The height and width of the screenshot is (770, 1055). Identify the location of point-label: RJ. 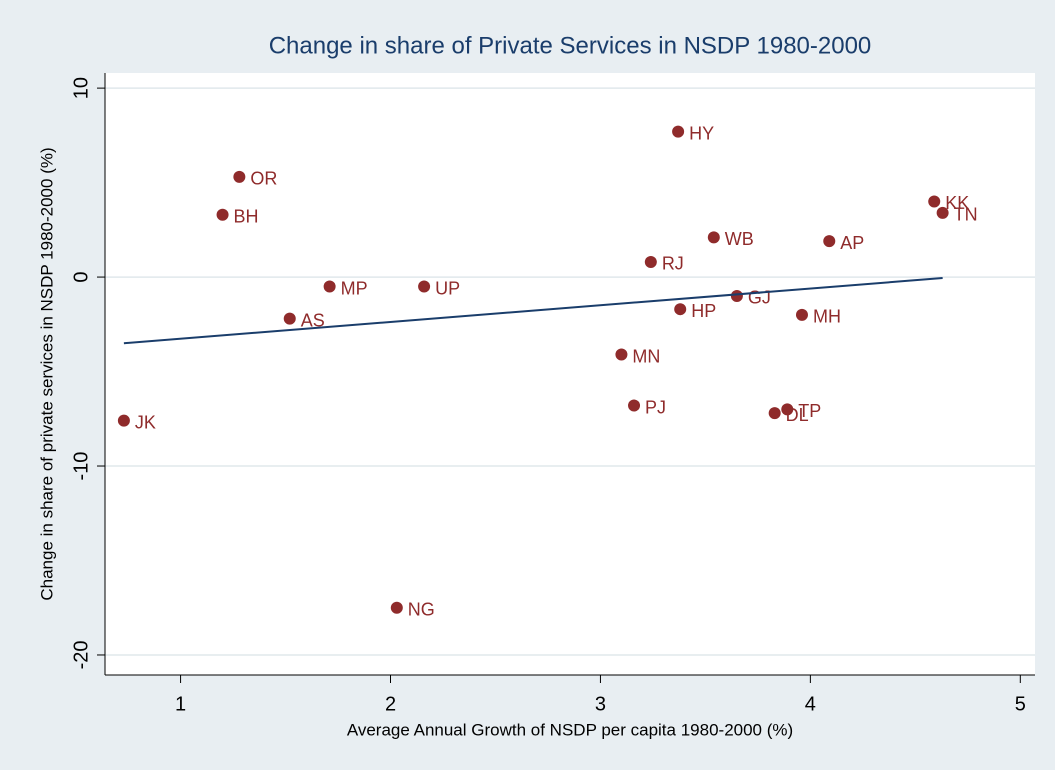
(673, 264).